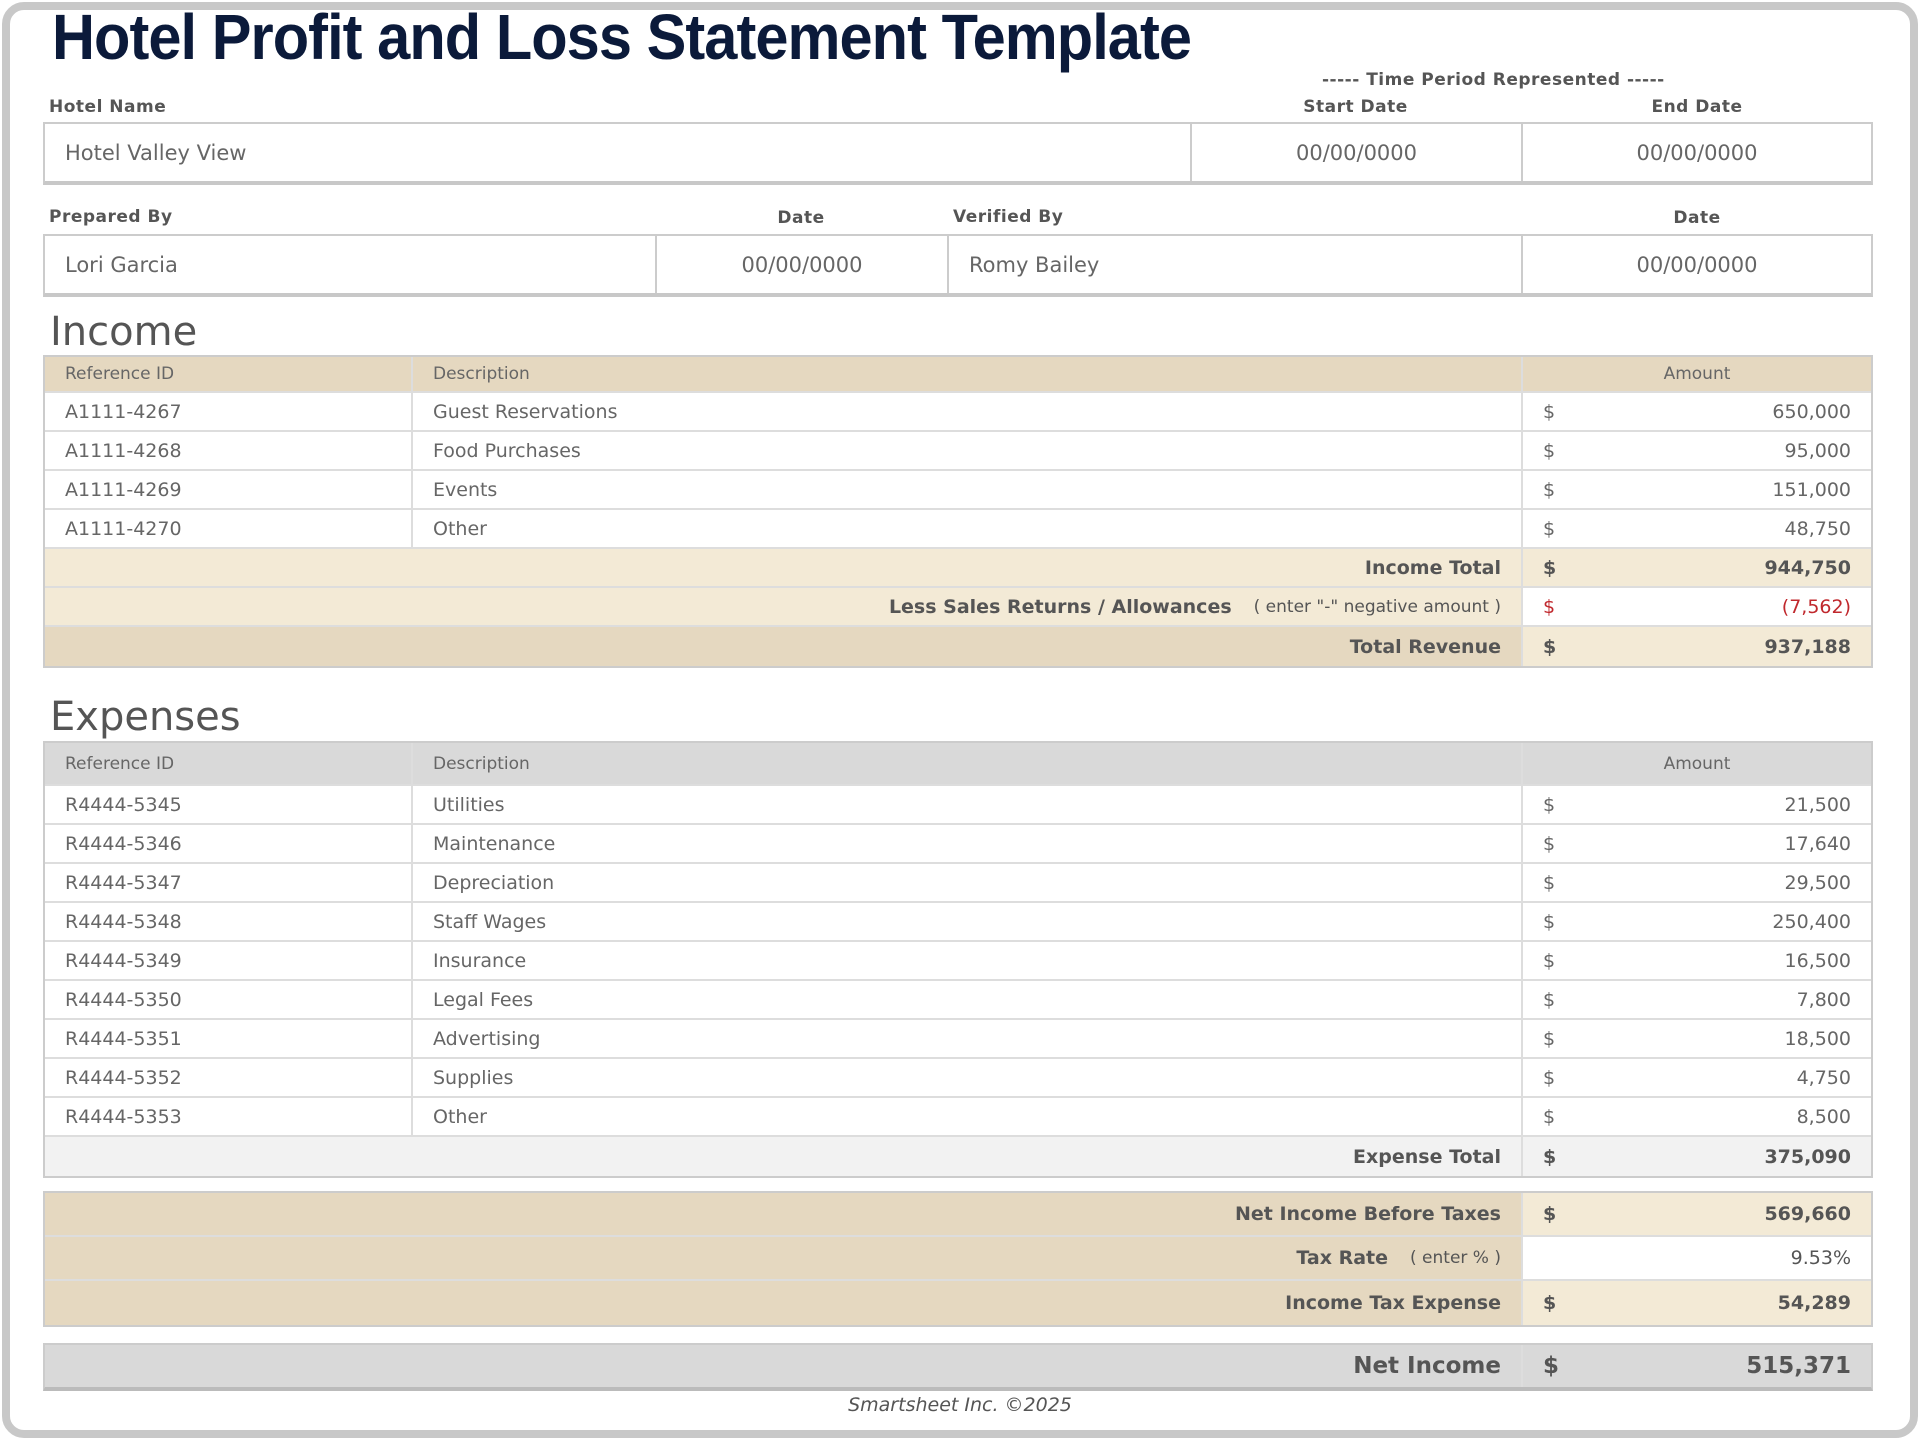 The image size is (1920, 1440). What do you see at coordinates (968, 804) in the screenshot?
I see `description-cell: Utilities` at bounding box center [968, 804].